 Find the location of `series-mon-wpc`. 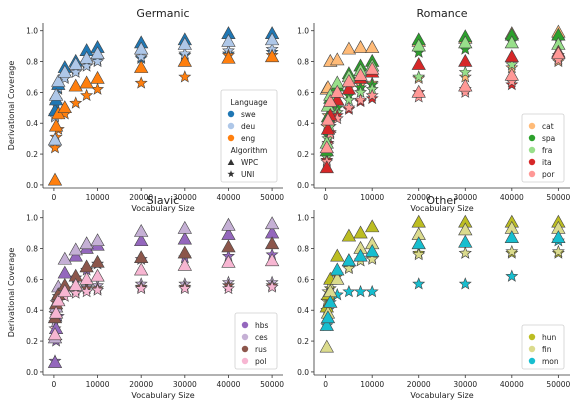

series-mon-wpc is located at coordinates (442, 280).